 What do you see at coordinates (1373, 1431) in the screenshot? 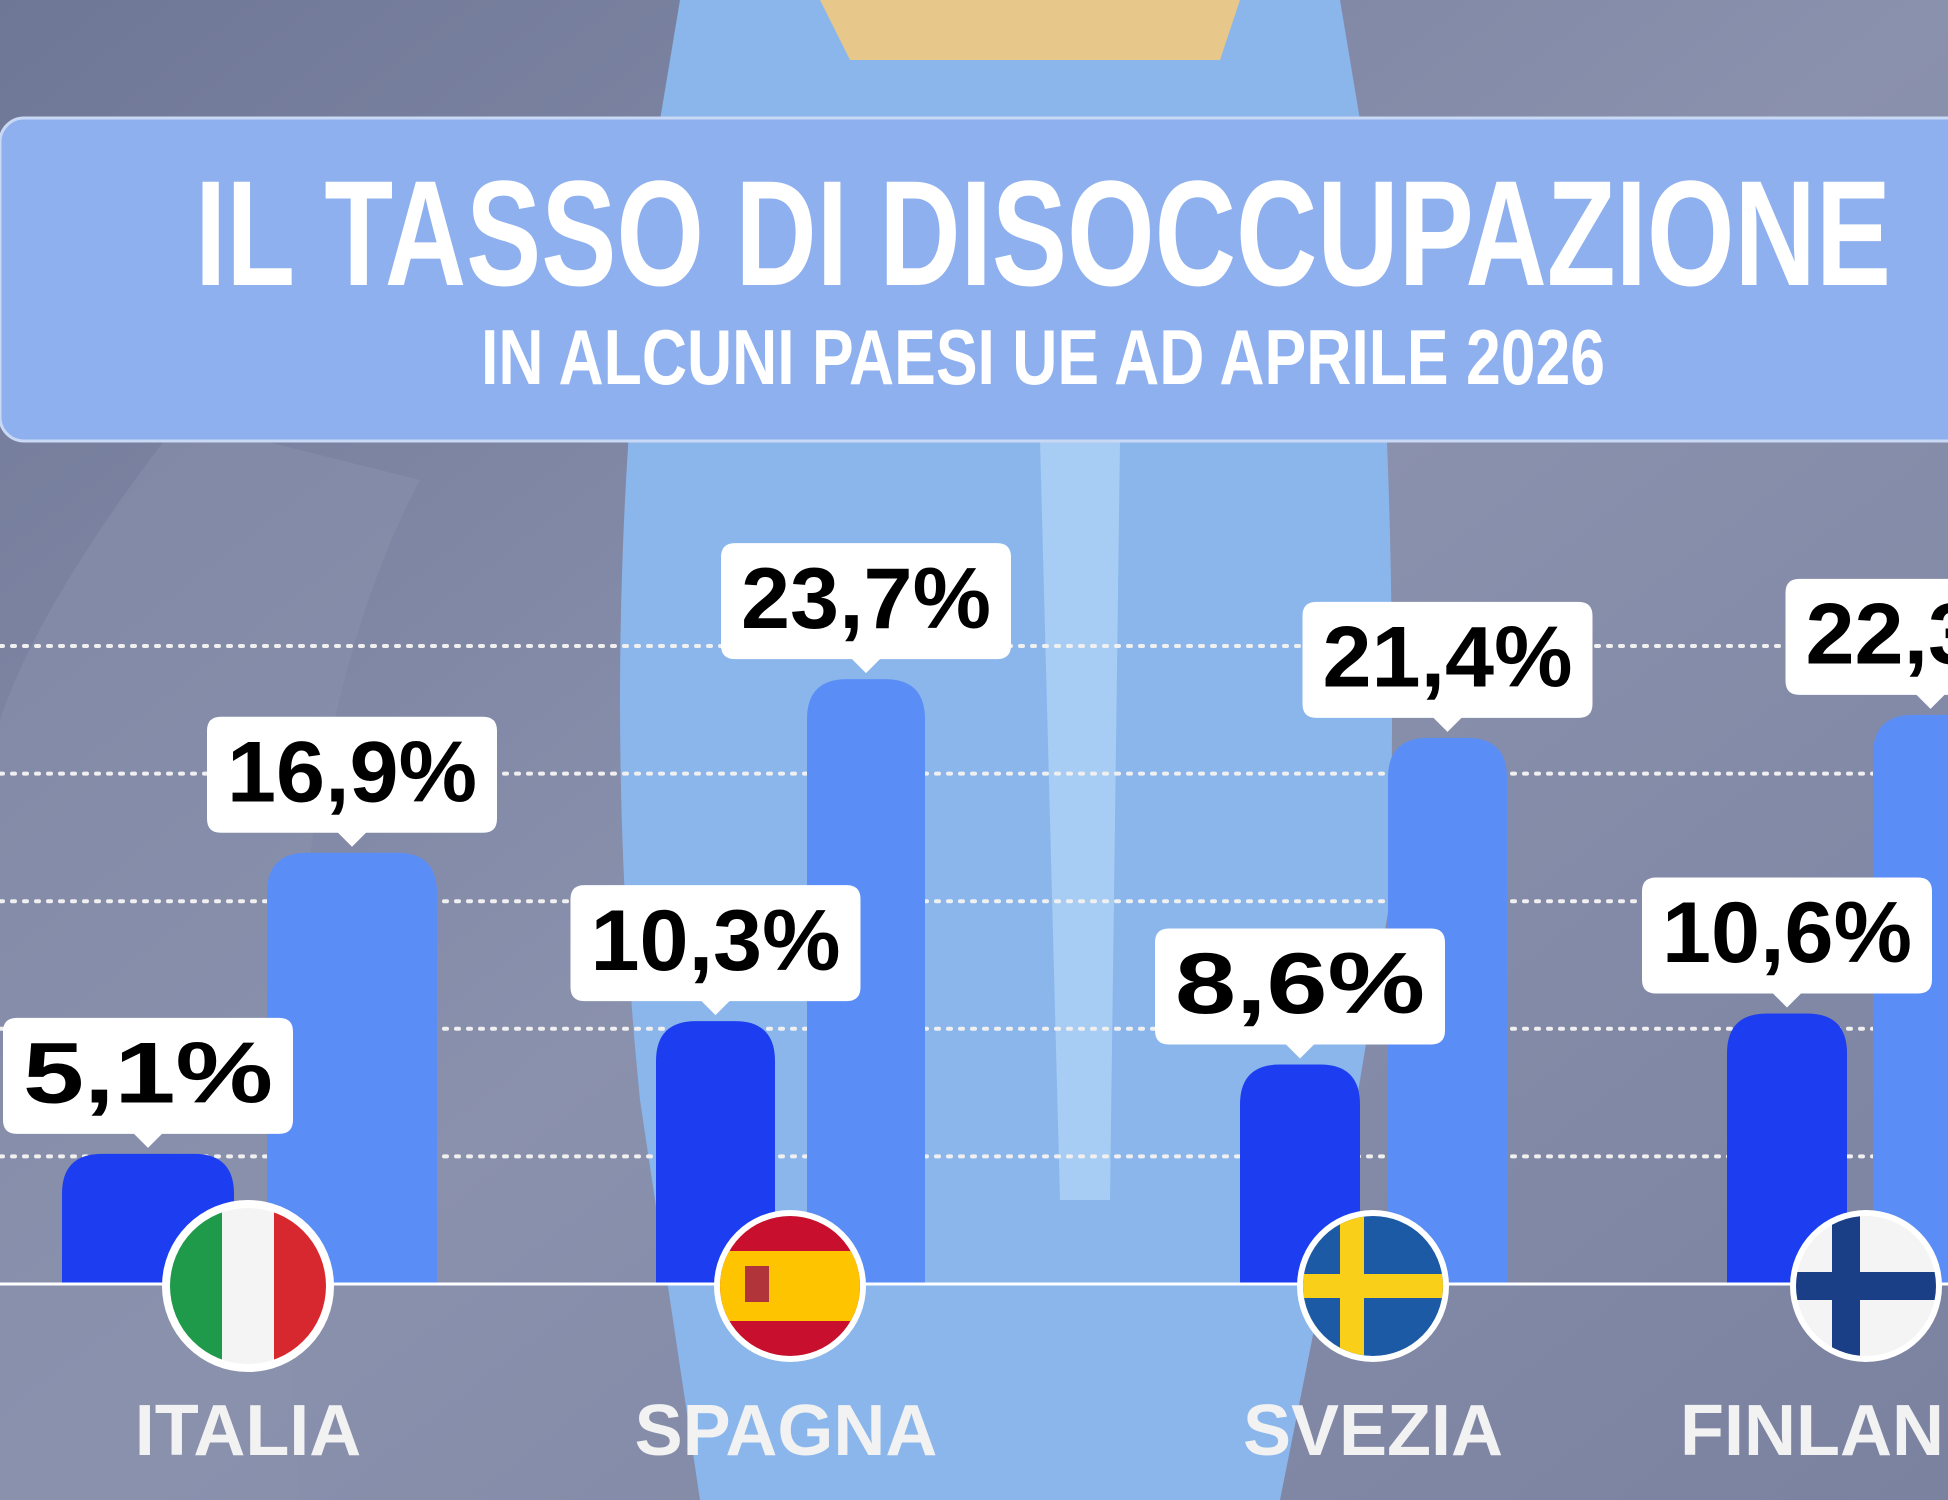
I see `category-label: SVEZIA` at bounding box center [1373, 1431].